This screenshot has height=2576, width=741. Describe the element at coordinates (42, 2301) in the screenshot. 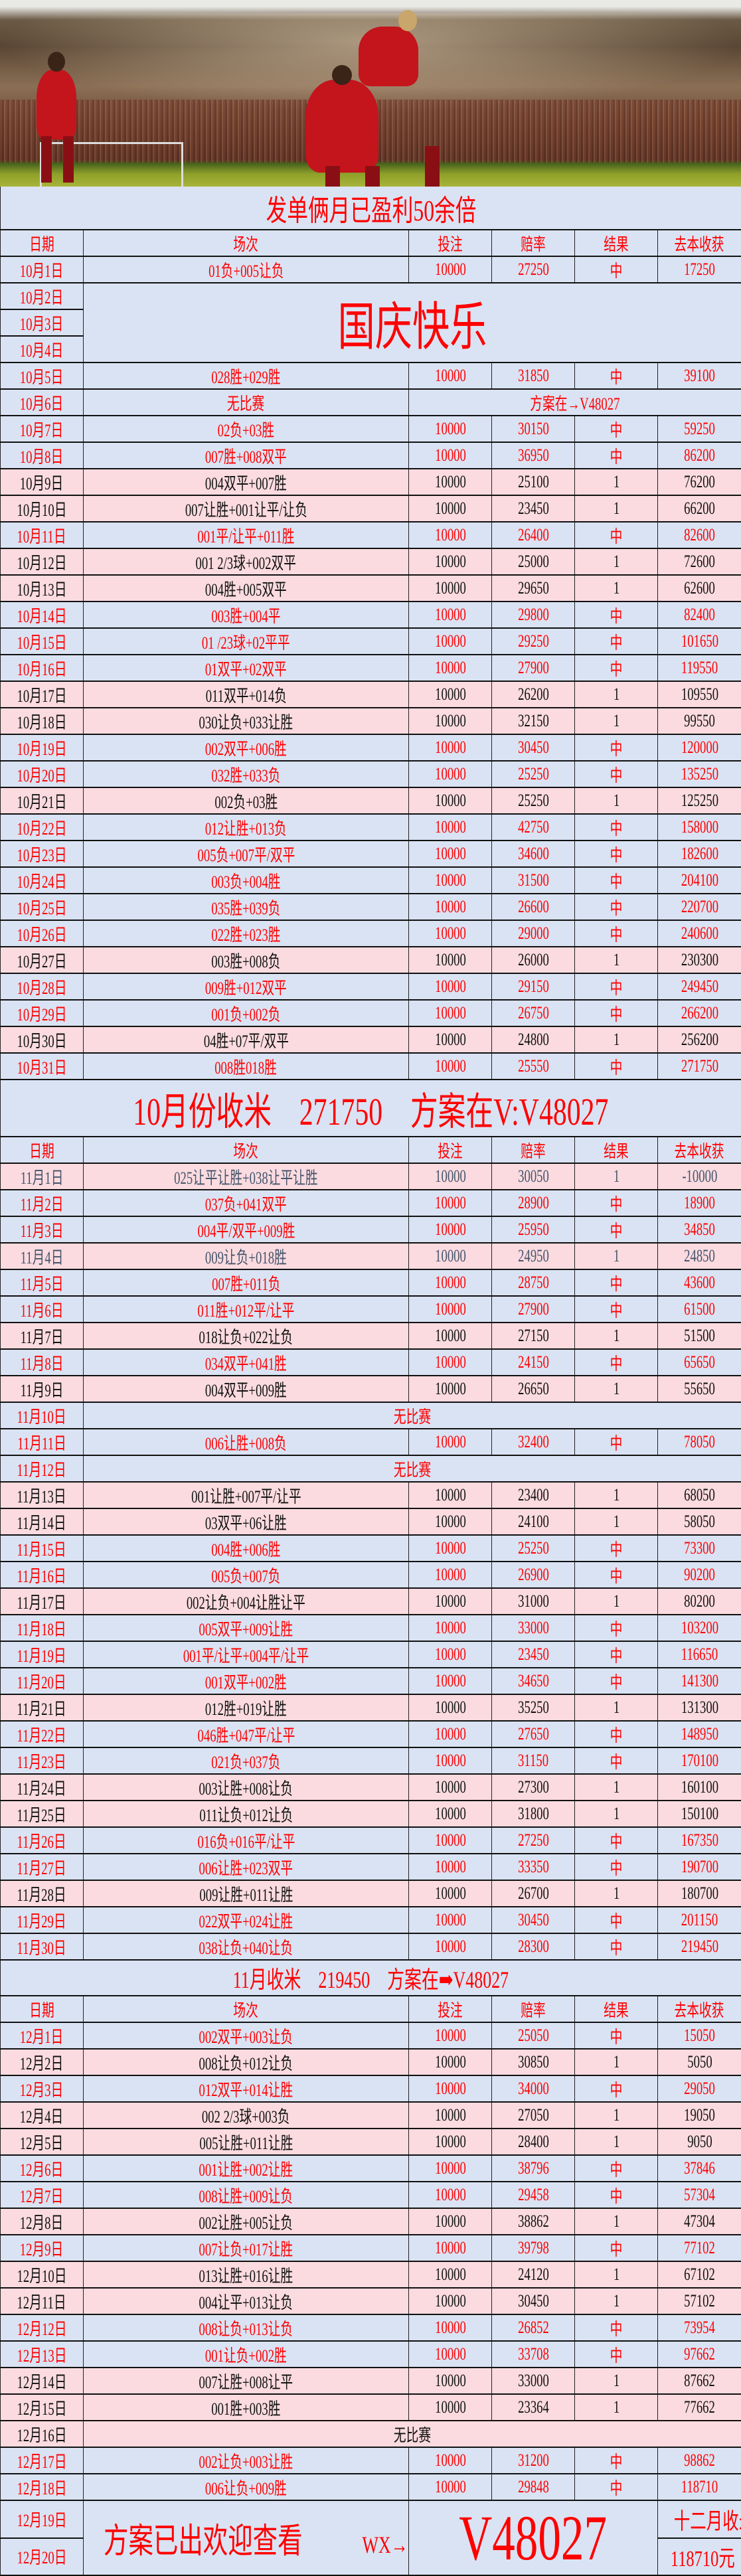

I see `date-cell: 12月11日` at that location.